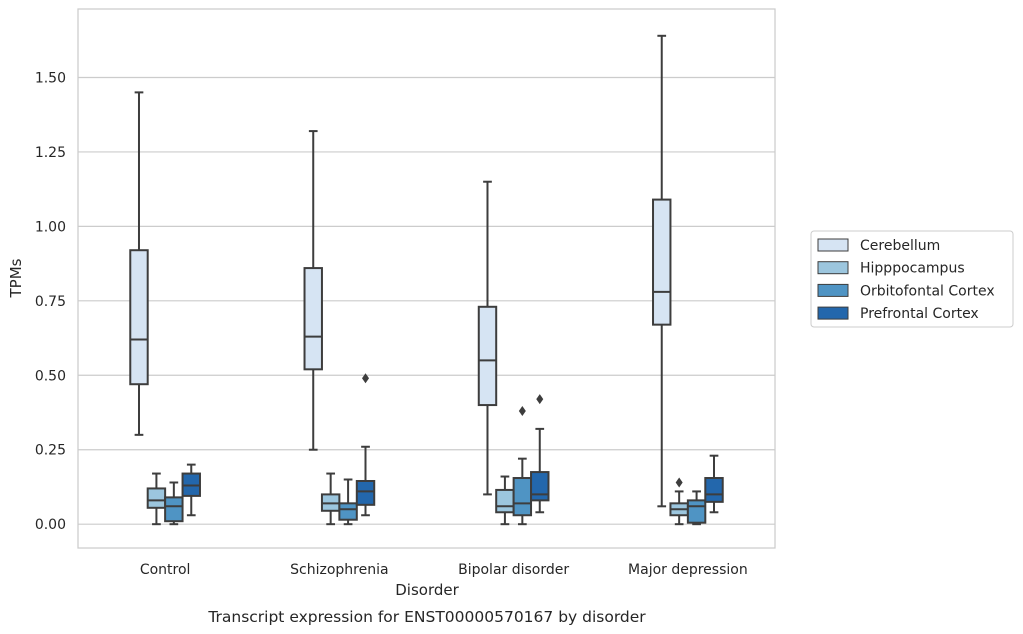  What do you see at coordinates (50, 525) in the screenshot?
I see `y-tick-label: 0.00` at bounding box center [50, 525].